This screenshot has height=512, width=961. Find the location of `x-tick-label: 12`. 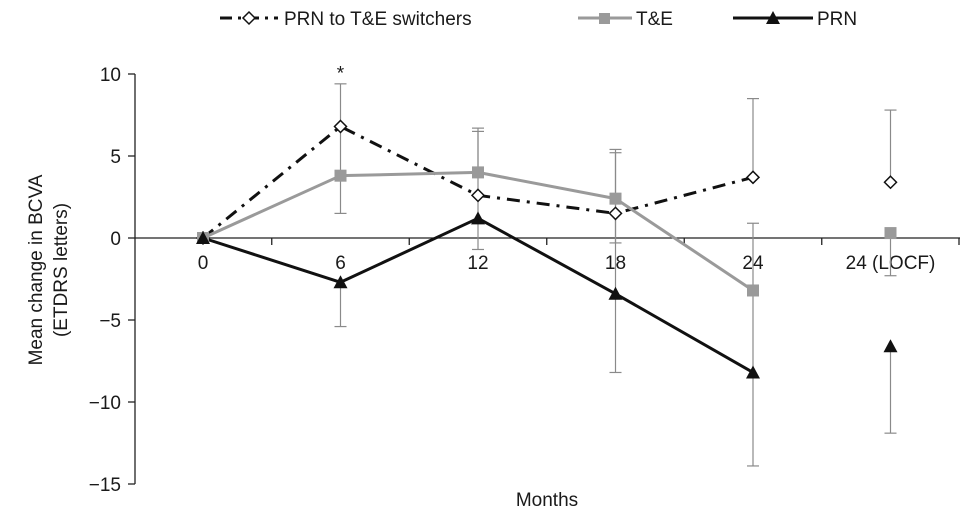

x-tick-label: 12 is located at coordinates (477, 263).